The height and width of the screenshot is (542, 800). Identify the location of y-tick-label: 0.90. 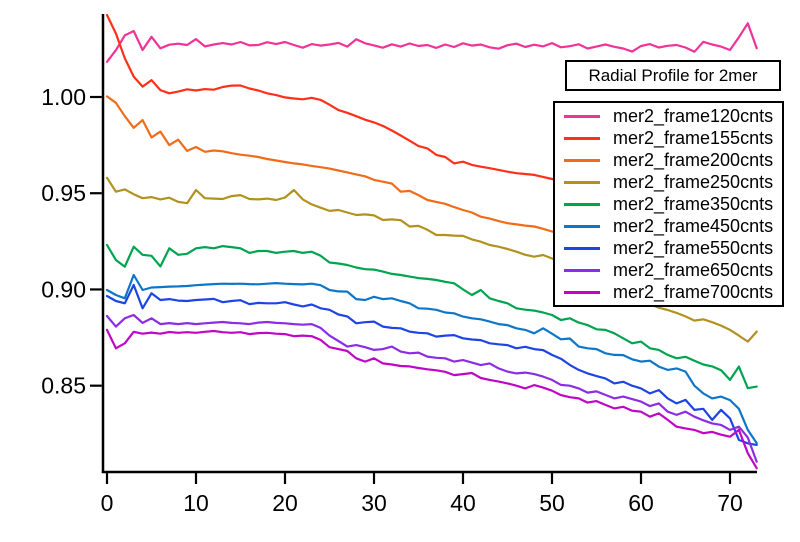
(63, 289).